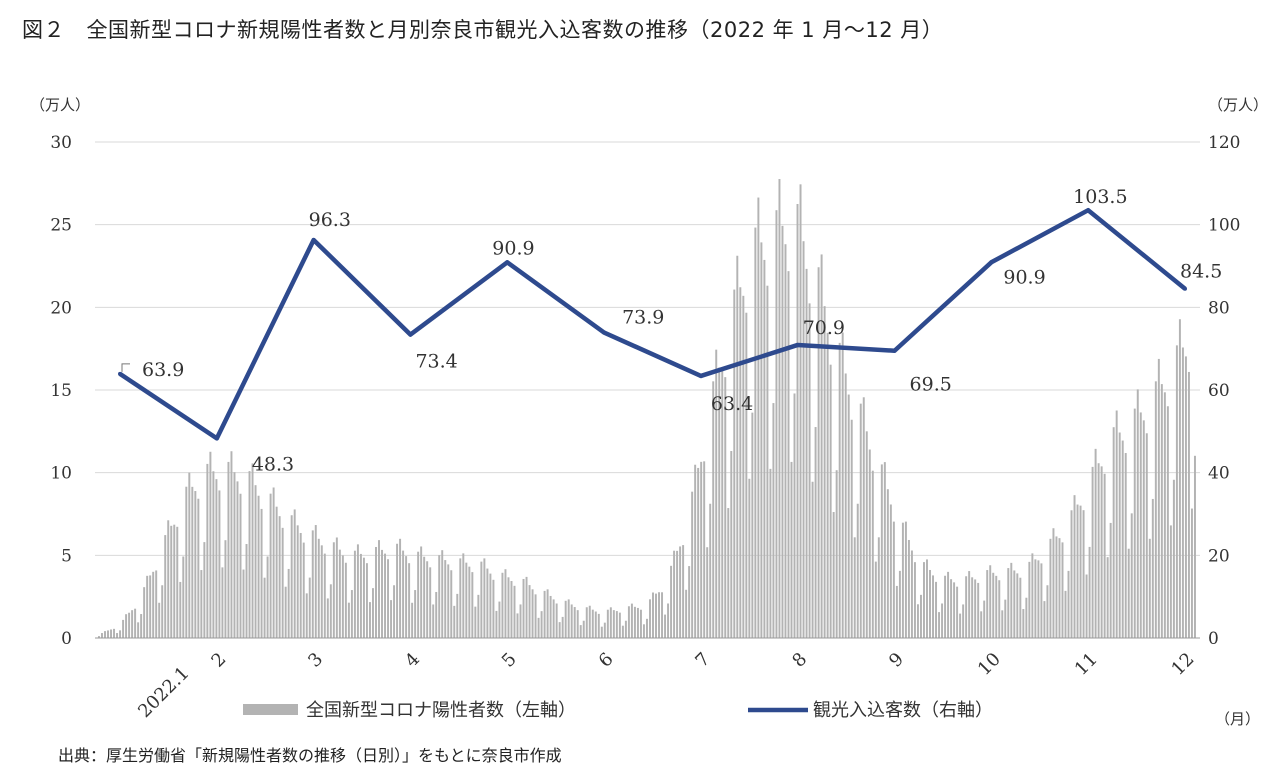  What do you see at coordinates (66, 639) in the screenshot?
I see `left-tick-label: 0` at bounding box center [66, 639].